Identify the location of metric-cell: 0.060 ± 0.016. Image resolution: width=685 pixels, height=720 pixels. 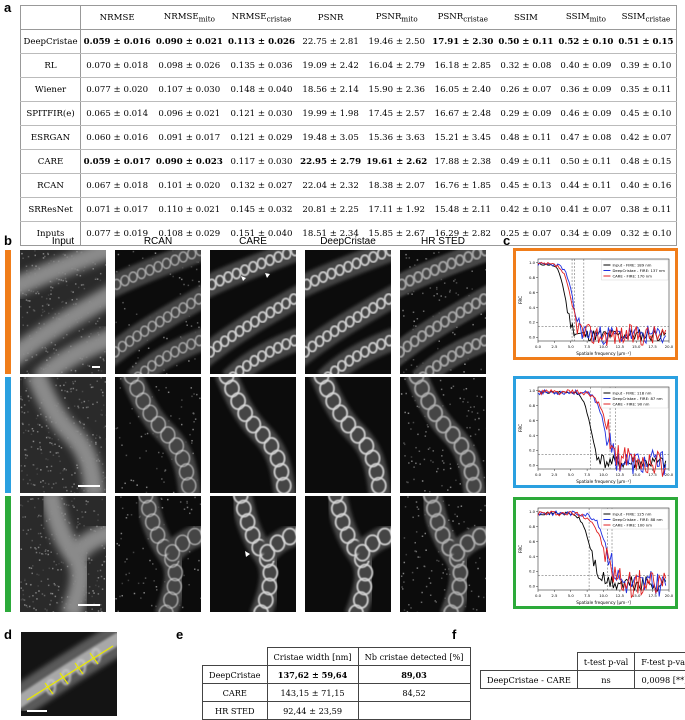
(117, 138).